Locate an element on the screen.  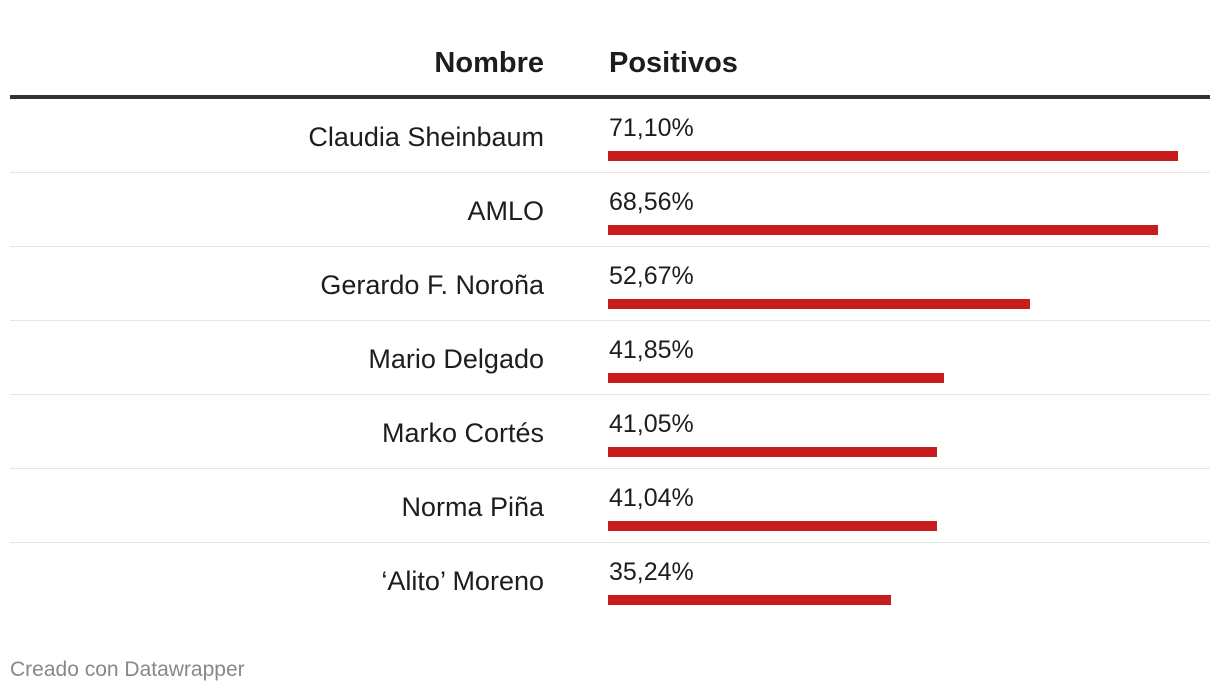
row-value-label: 68,56% is located at coordinates (651, 202).